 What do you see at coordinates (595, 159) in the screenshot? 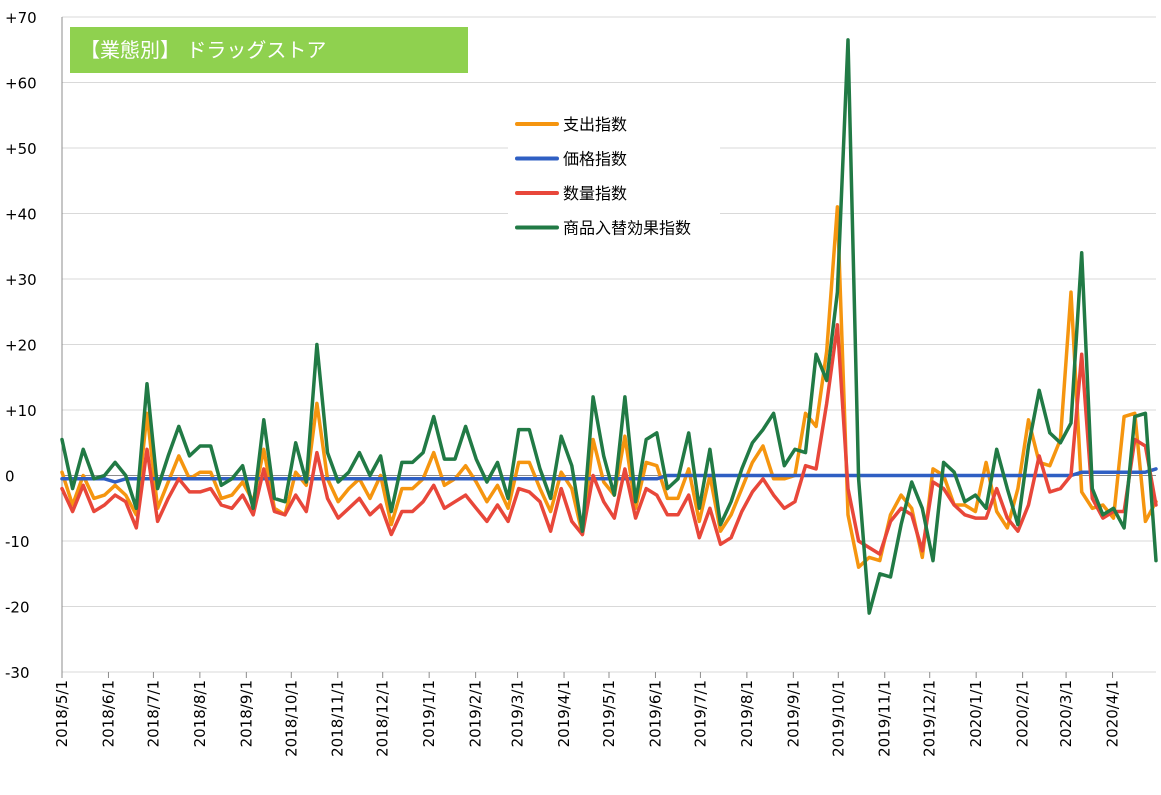
I see `legend-label: 価格指数` at bounding box center [595, 159].